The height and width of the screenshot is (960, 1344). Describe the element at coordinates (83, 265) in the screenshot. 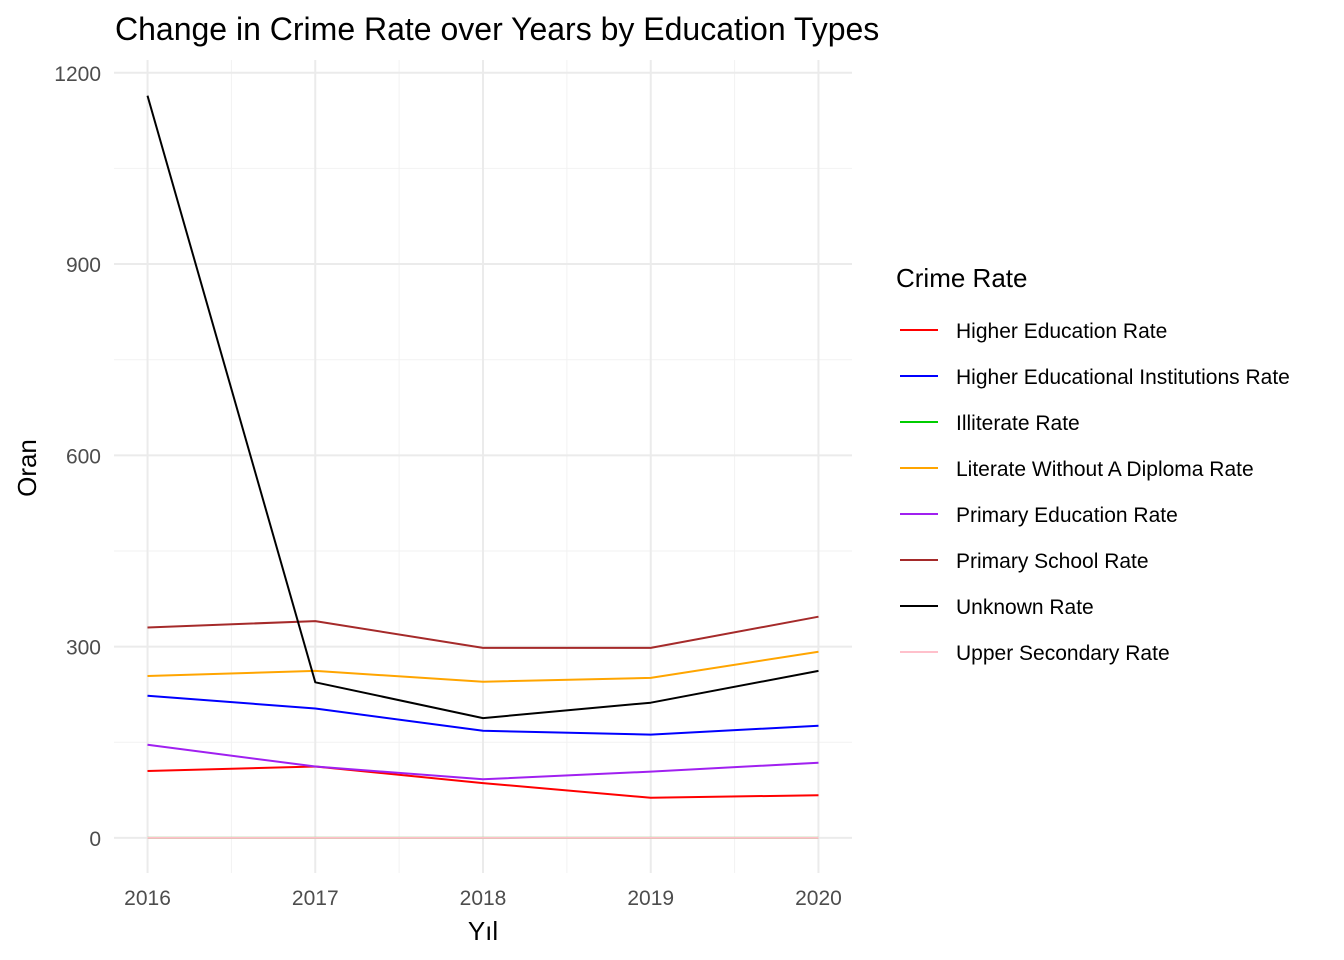

I see `y-tick-label: 900` at that location.